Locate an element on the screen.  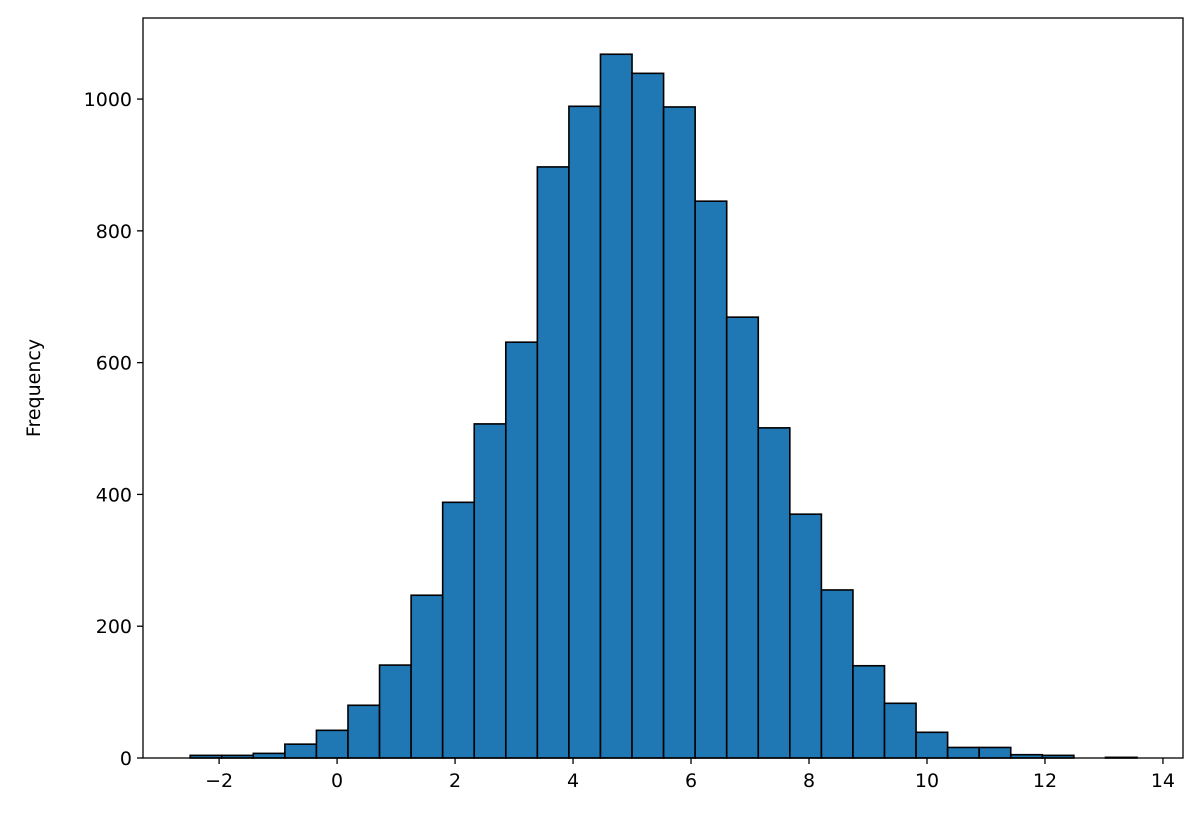
y-axis-label: Frequency is located at coordinates (34, 388).